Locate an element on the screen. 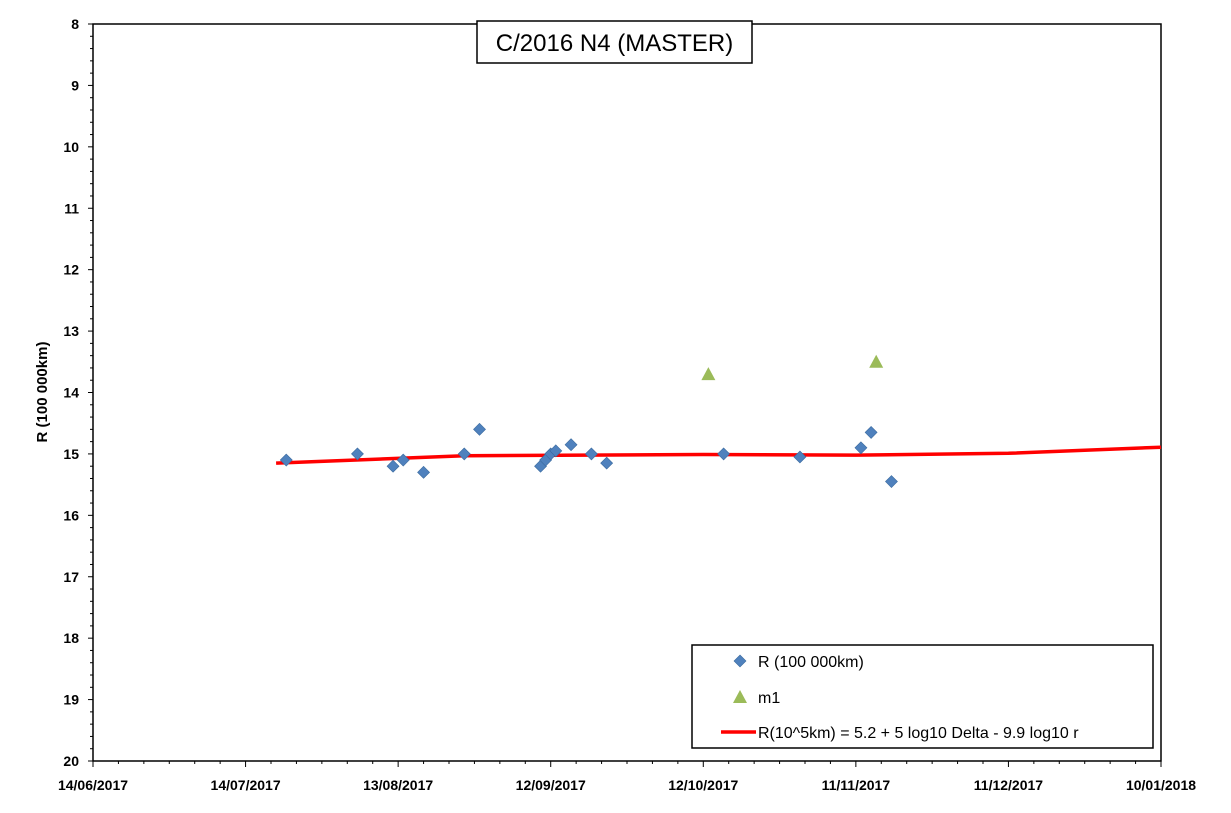 This screenshot has width=1231, height=813. legend-item-r: R (100 000km) is located at coordinates (798, 662).